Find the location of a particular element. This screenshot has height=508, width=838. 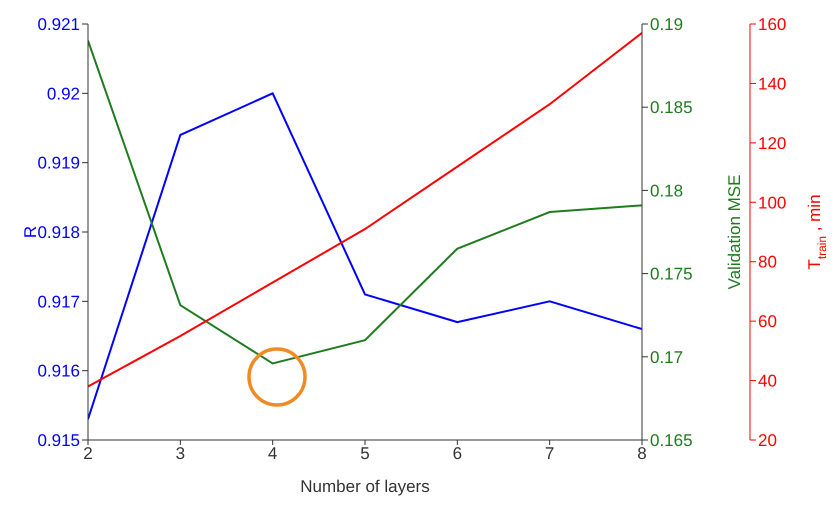

x-tick-label: 5 is located at coordinates (365, 454).